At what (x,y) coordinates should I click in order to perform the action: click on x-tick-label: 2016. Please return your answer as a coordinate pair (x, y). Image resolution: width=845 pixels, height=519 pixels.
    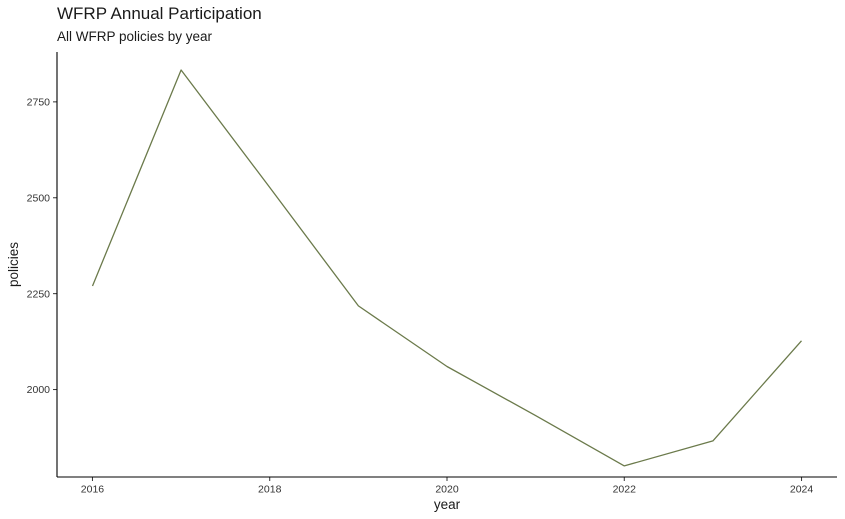
    Looking at the image, I should click on (93, 490).